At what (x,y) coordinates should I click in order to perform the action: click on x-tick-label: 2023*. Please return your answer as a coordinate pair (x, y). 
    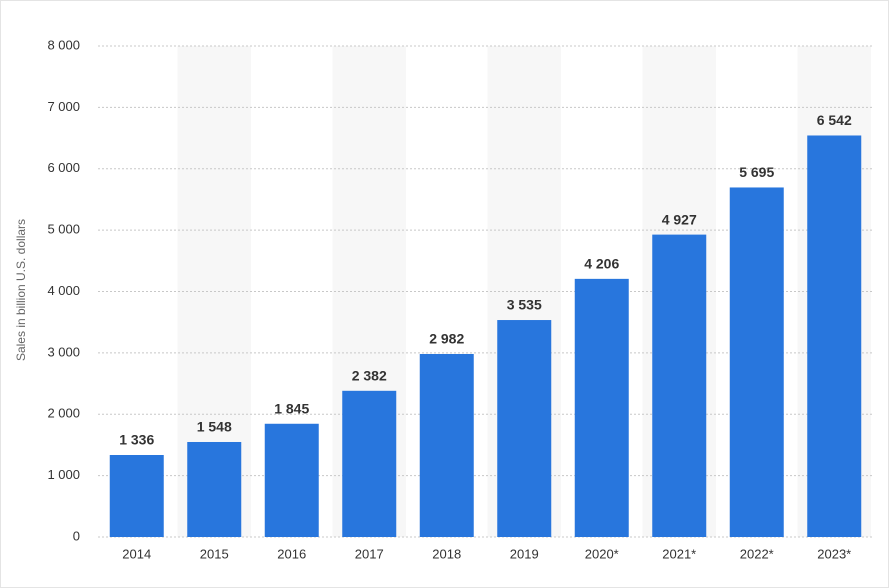
    Looking at the image, I should click on (834, 553).